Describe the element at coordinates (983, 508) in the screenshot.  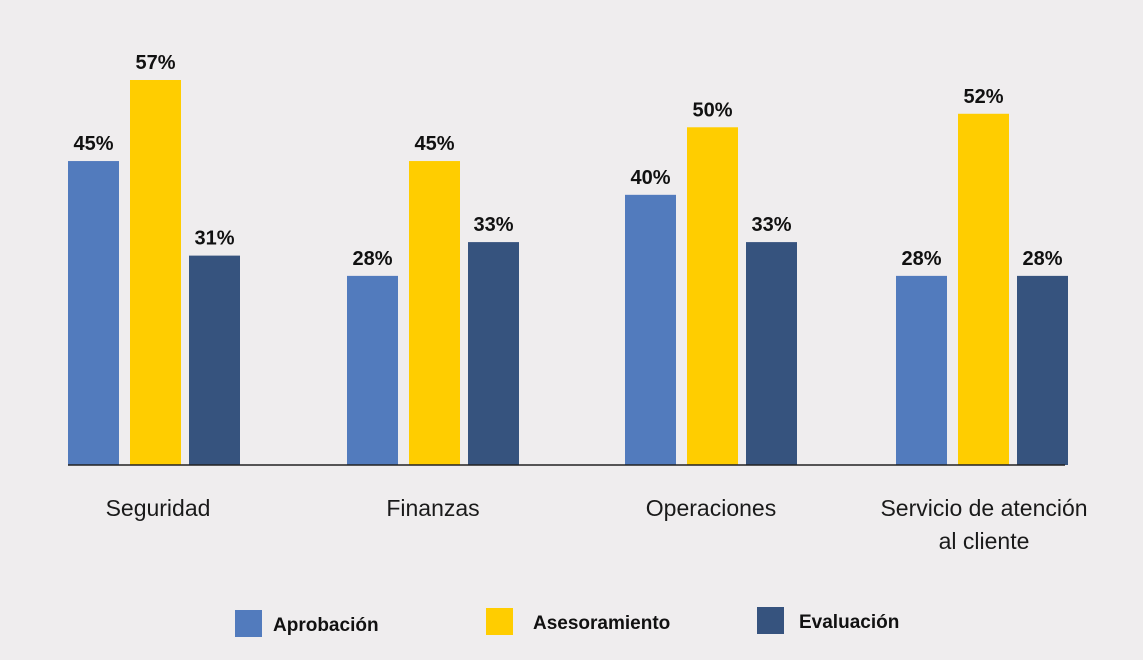
I see `category-label: Servicio de atención` at that location.